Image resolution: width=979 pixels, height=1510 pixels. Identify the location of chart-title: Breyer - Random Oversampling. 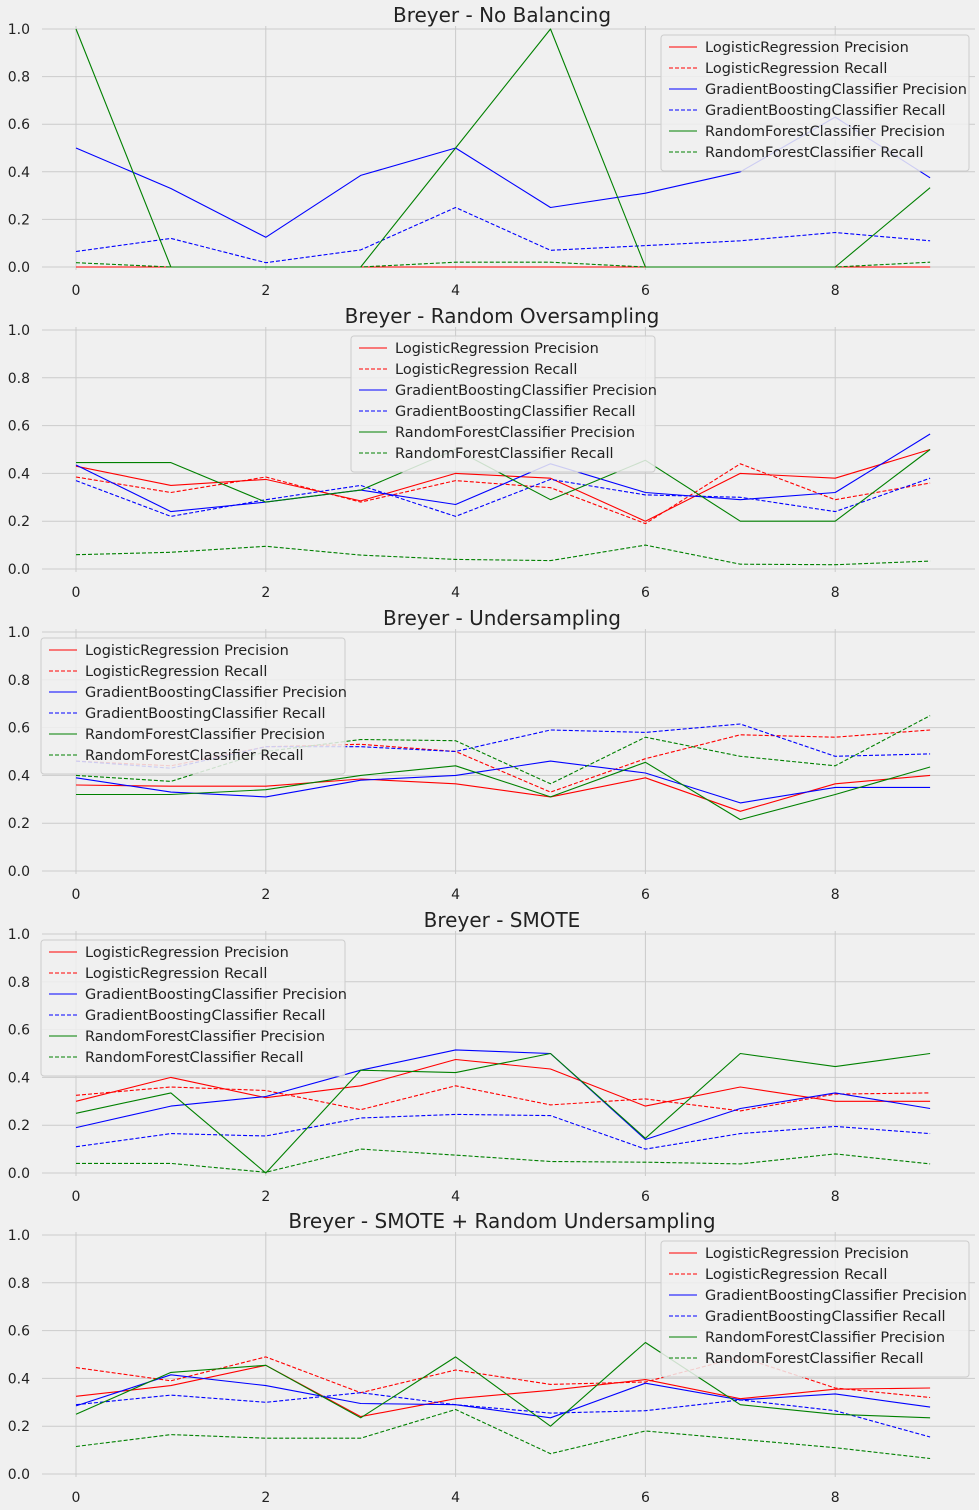
(502, 316).